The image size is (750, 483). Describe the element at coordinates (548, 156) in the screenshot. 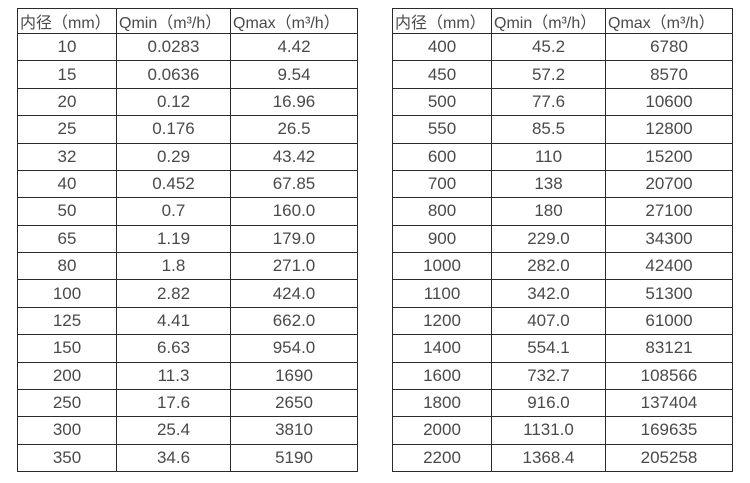

I see `table-cell: 110` at that location.